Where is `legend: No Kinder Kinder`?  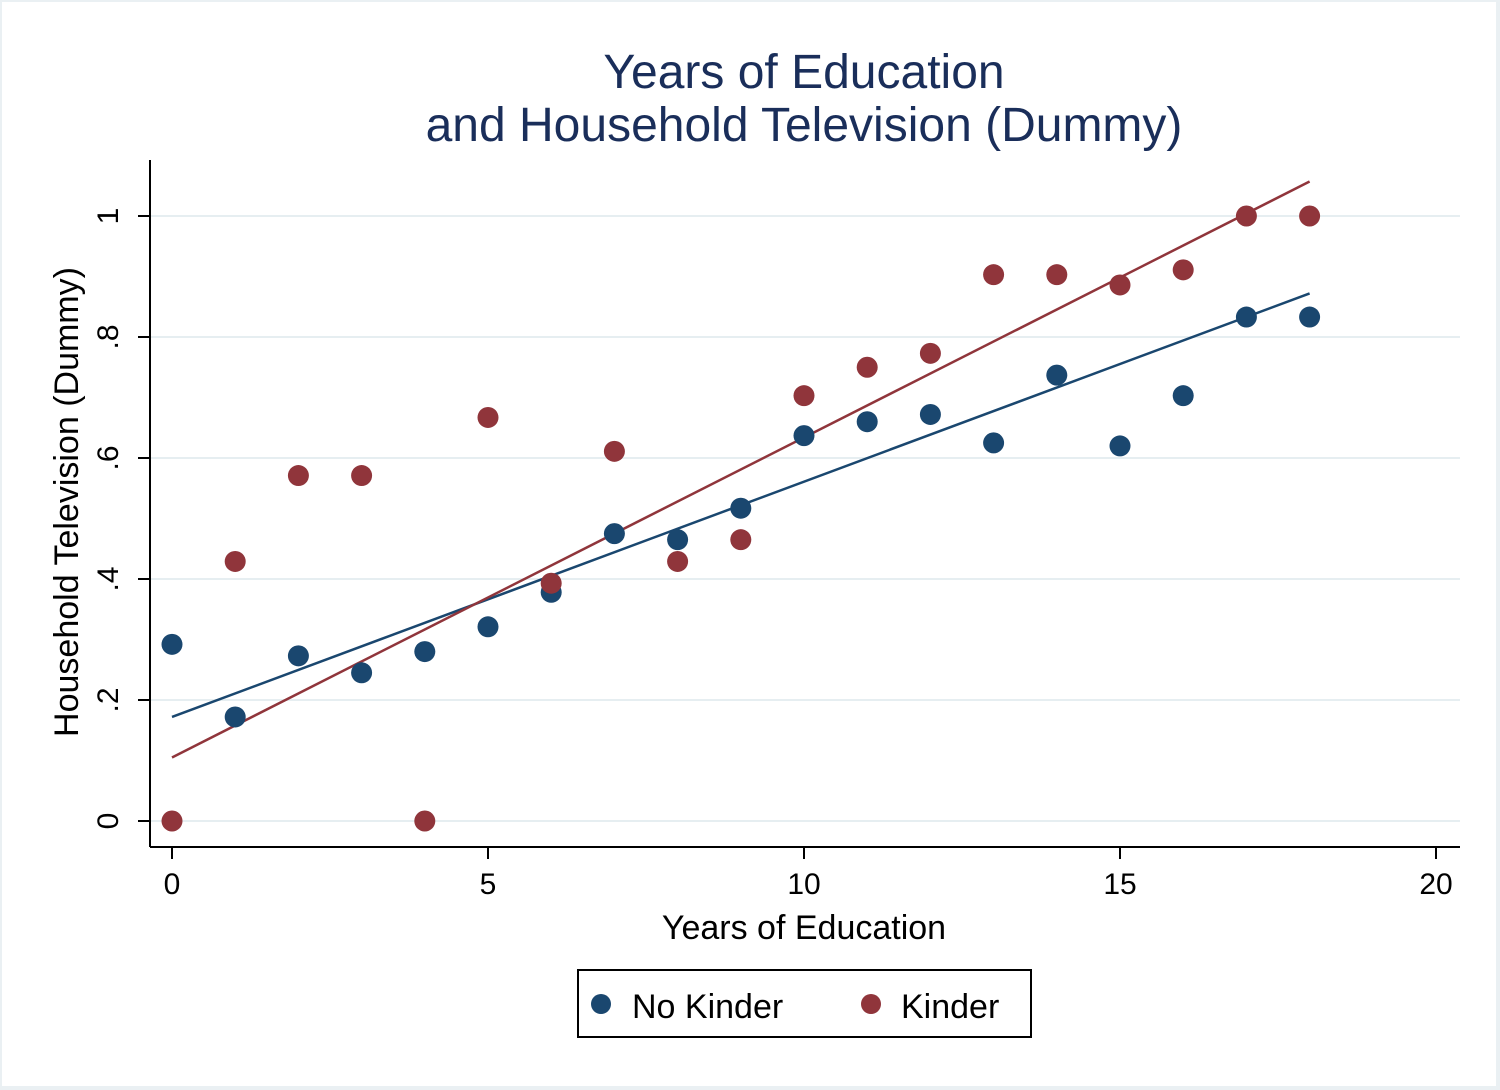 legend: No Kinder Kinder is located at coordinates (804, 1003).